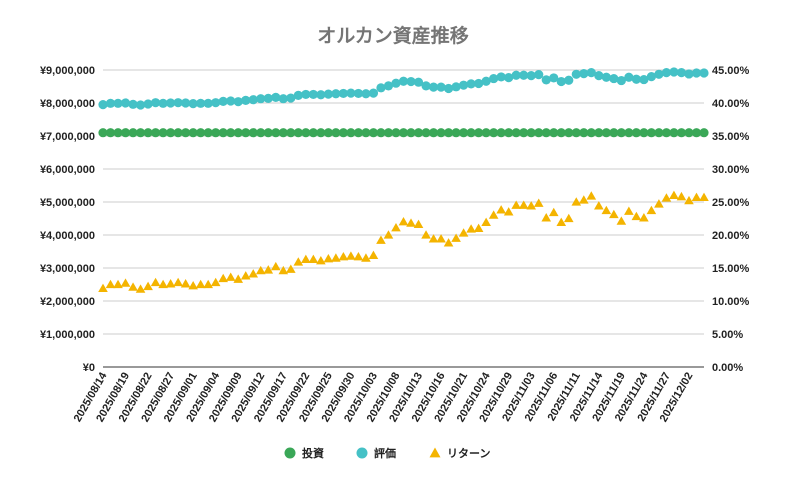 The width and height of the screenshot is (786, 485). What do you see at coordinates (67, 236) in the screenshot?
I see `left-tick-label: ¥4,000,000` at bounding box center [67, 236].